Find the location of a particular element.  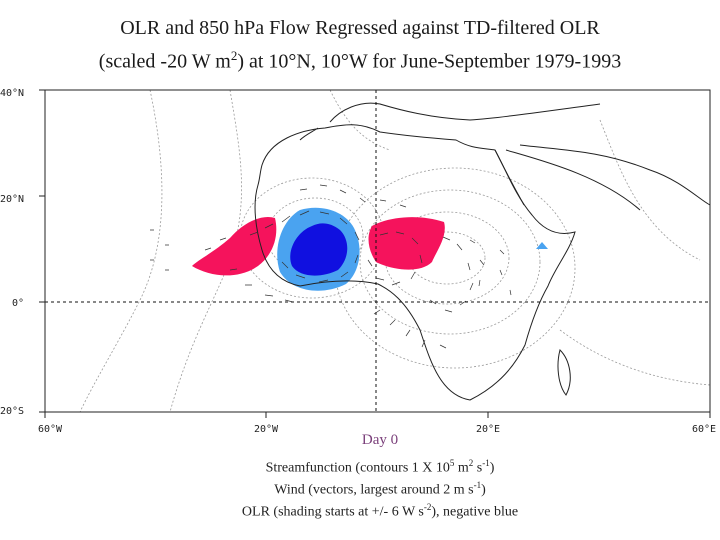

olr-negative-small is located at coordinates (542, 245).